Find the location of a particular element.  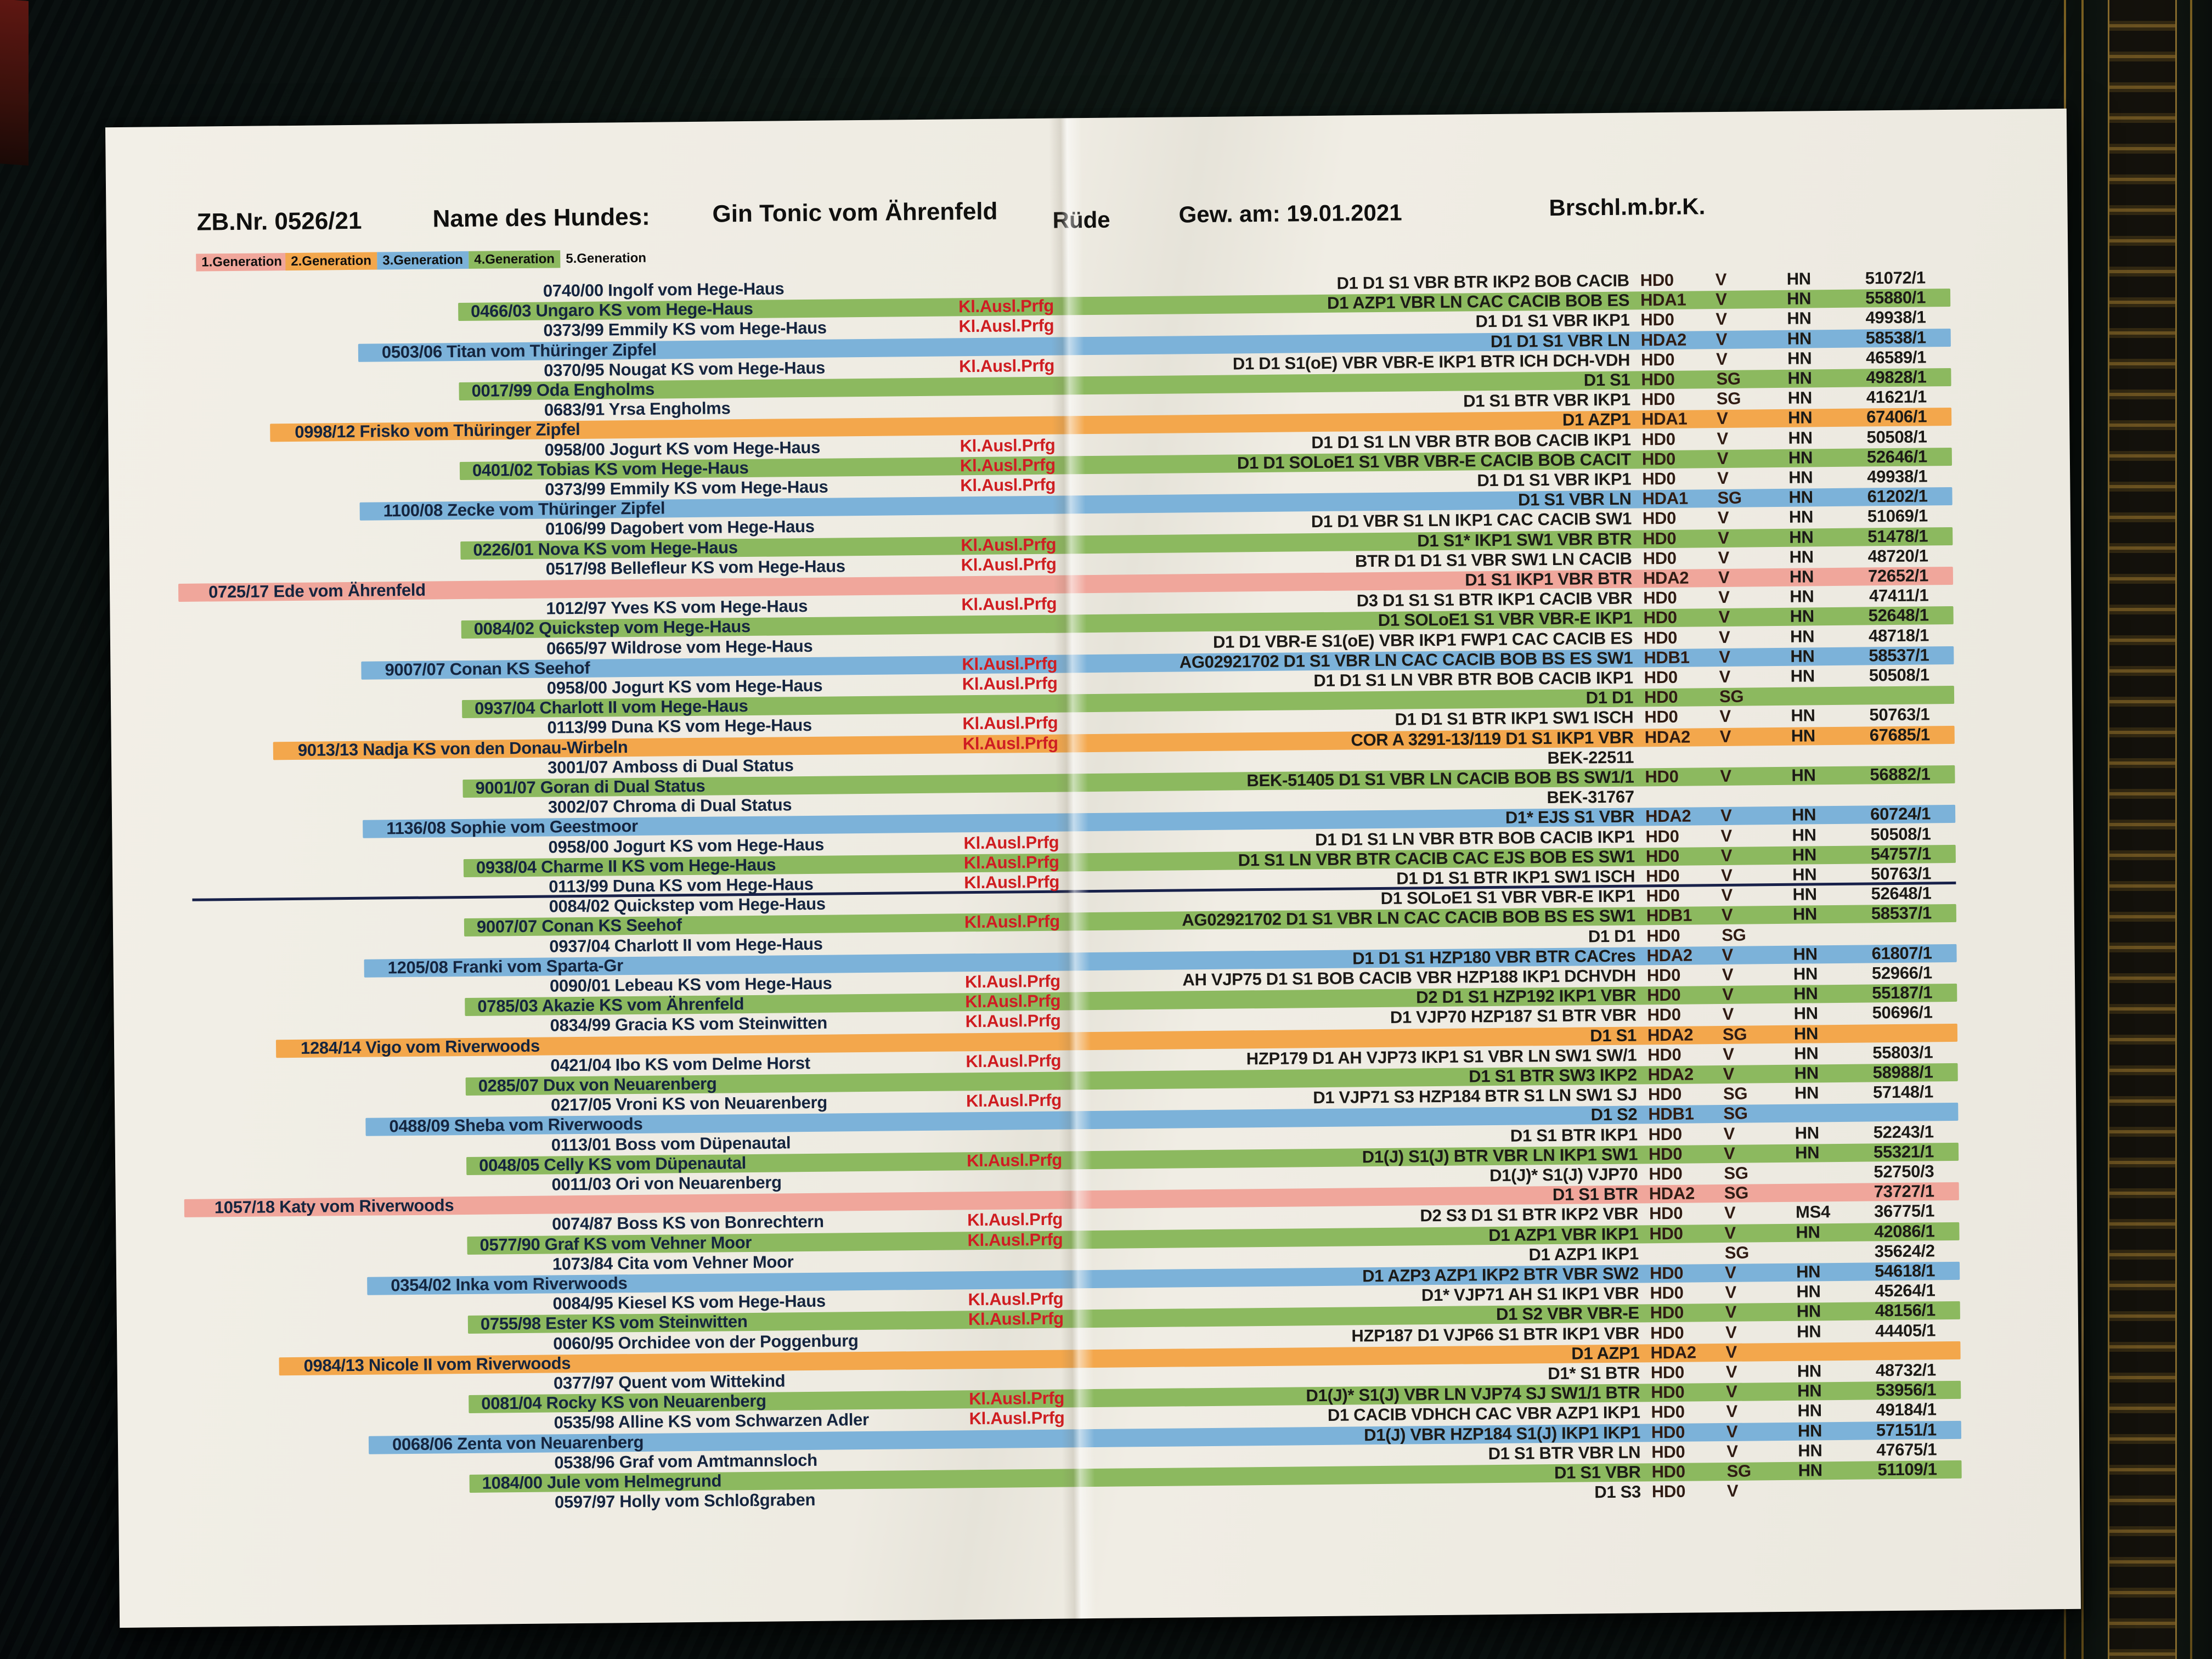

registry-number: 49184/1 is located at coordinates (1906, 1410).